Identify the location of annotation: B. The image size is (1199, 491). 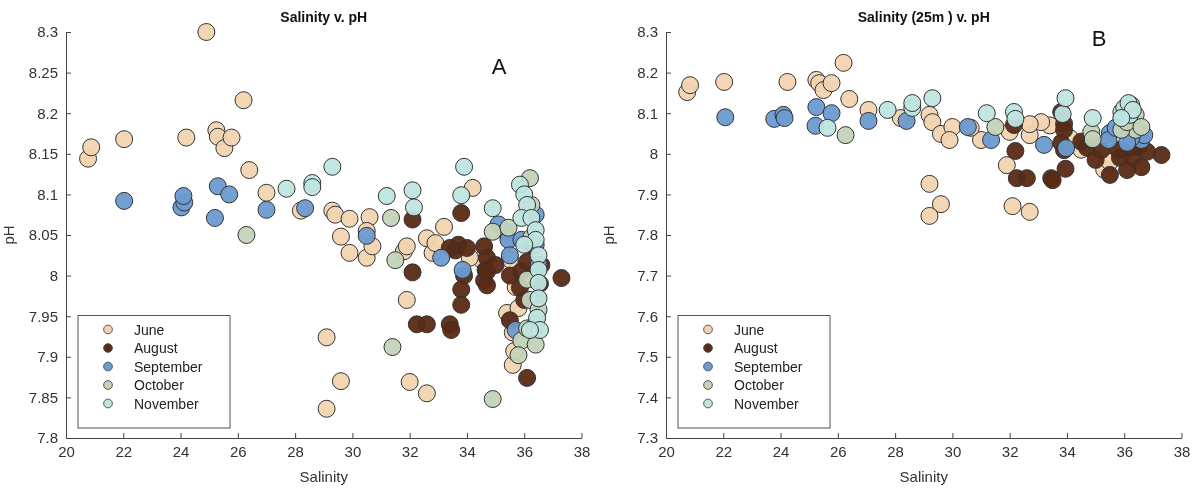
(1098, 38).